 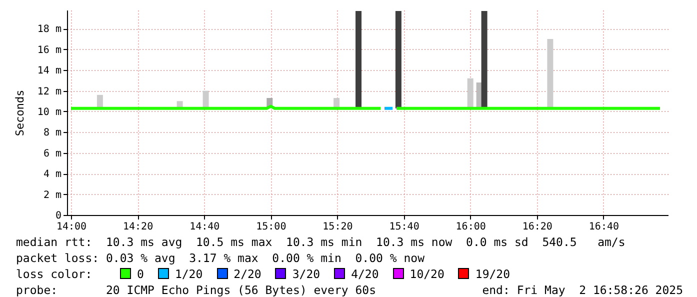 I want to click on legend-label: 19/20, so click(x=492, y=274).